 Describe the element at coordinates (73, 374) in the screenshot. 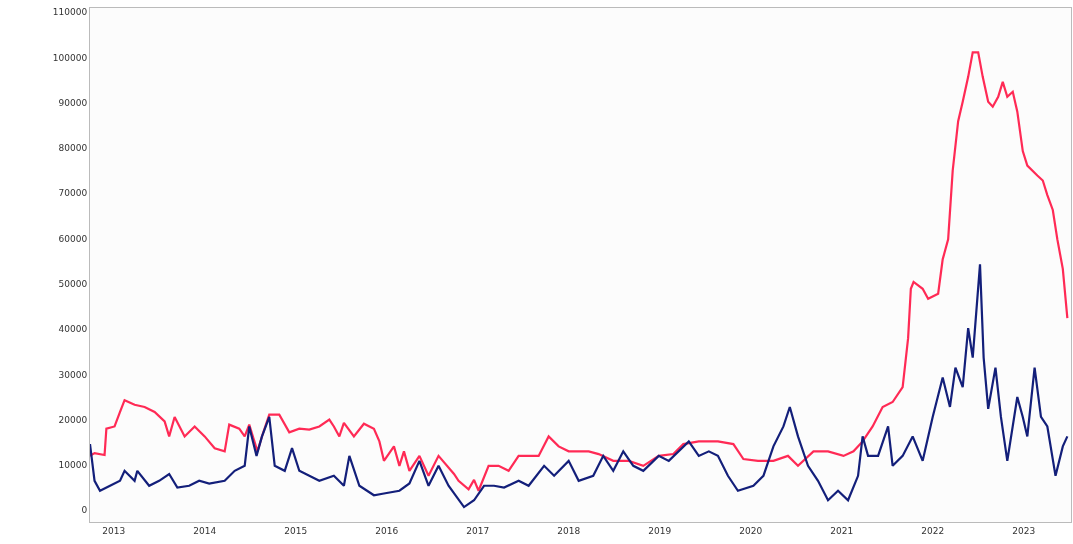

I see `y-tick-label: 30000` at that location.